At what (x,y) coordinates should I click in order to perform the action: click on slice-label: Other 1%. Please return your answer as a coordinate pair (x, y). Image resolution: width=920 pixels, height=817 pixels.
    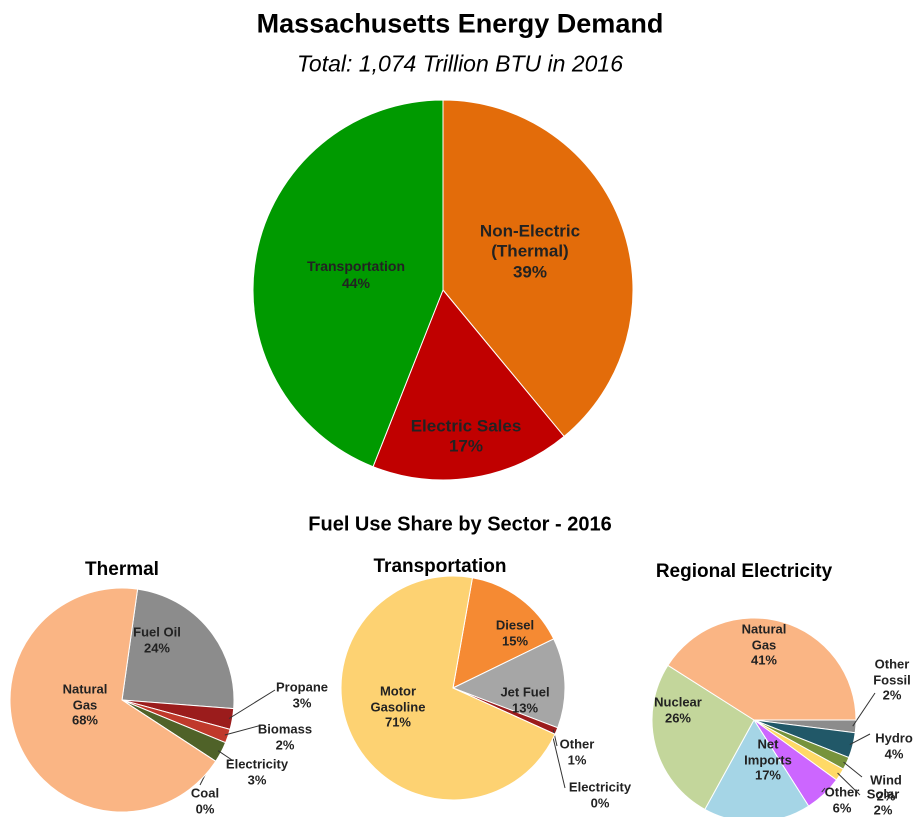
    Looking at the image, I should click on (577, 751).